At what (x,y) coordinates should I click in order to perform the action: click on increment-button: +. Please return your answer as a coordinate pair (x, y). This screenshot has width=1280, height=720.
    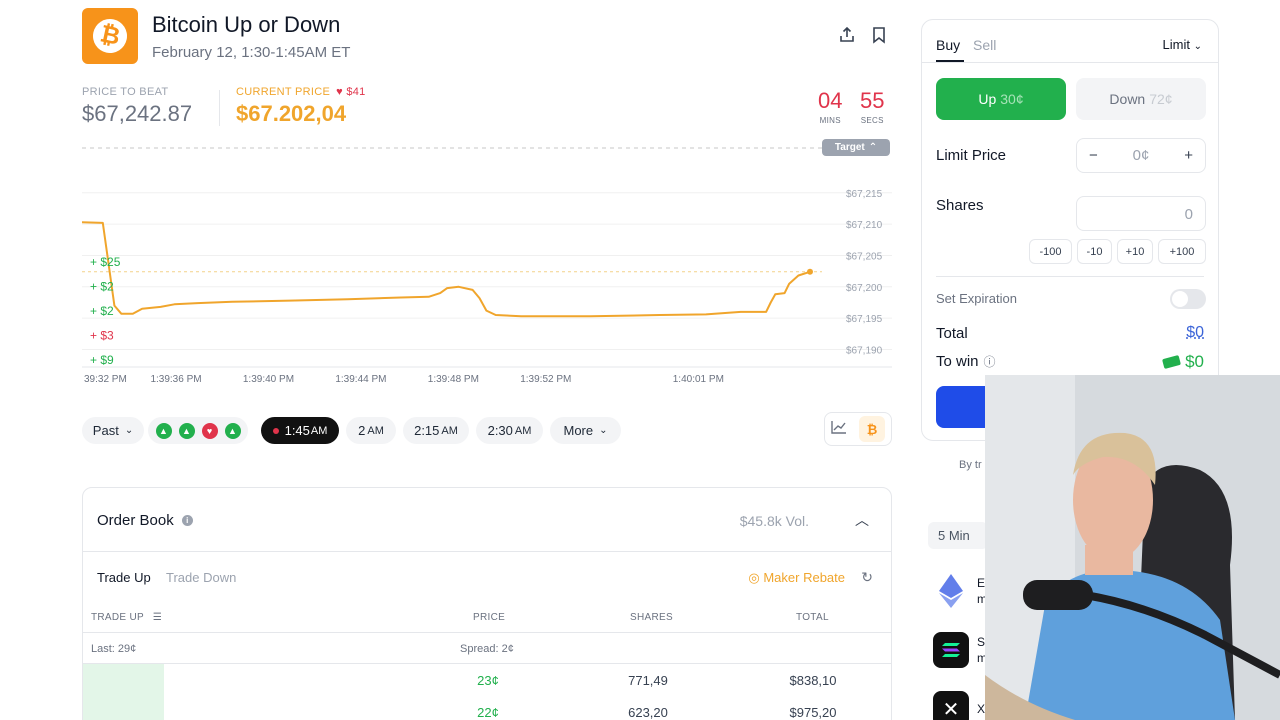
    Looking at the image, I should click on (1188, 155).